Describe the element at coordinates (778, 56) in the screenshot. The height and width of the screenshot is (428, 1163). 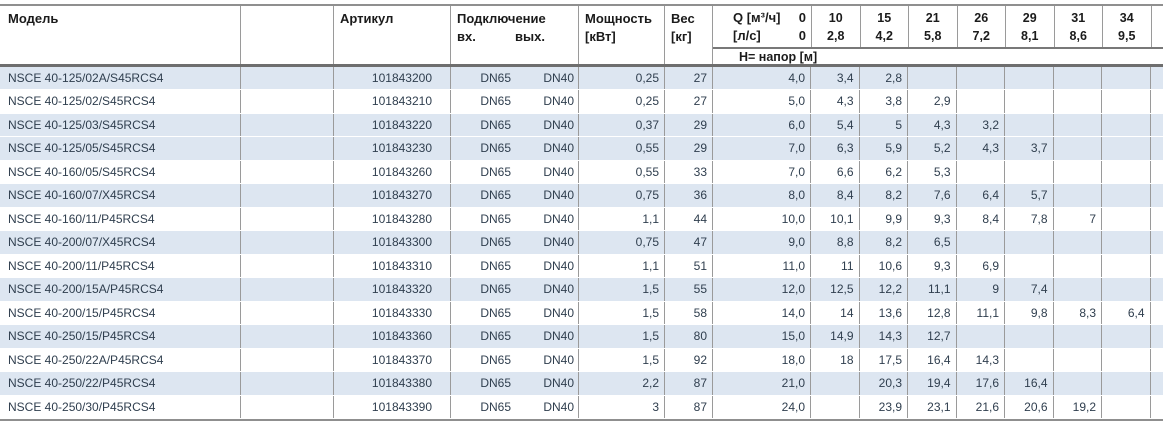
I see `head-row-label: Н= напор [м]` at that location.